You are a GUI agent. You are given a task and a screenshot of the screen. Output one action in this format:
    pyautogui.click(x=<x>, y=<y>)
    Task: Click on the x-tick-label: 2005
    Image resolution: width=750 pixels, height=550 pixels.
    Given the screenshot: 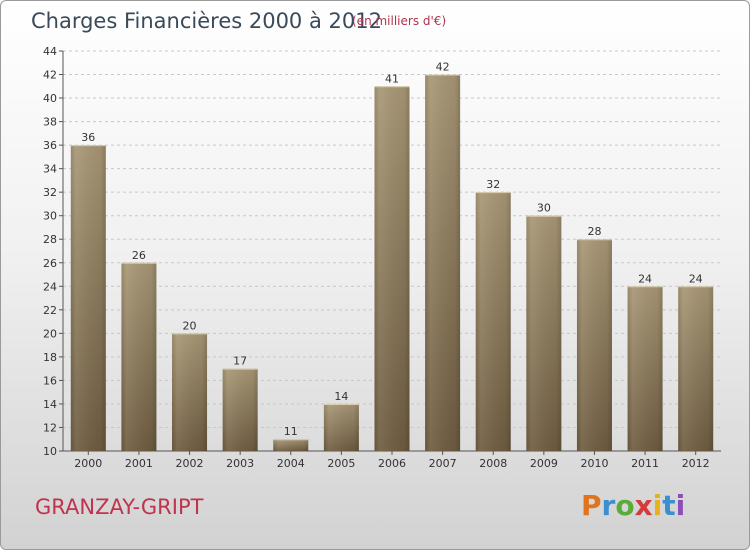 What is the action you would take?
    pyautogui.click(x=341, y=463)
    